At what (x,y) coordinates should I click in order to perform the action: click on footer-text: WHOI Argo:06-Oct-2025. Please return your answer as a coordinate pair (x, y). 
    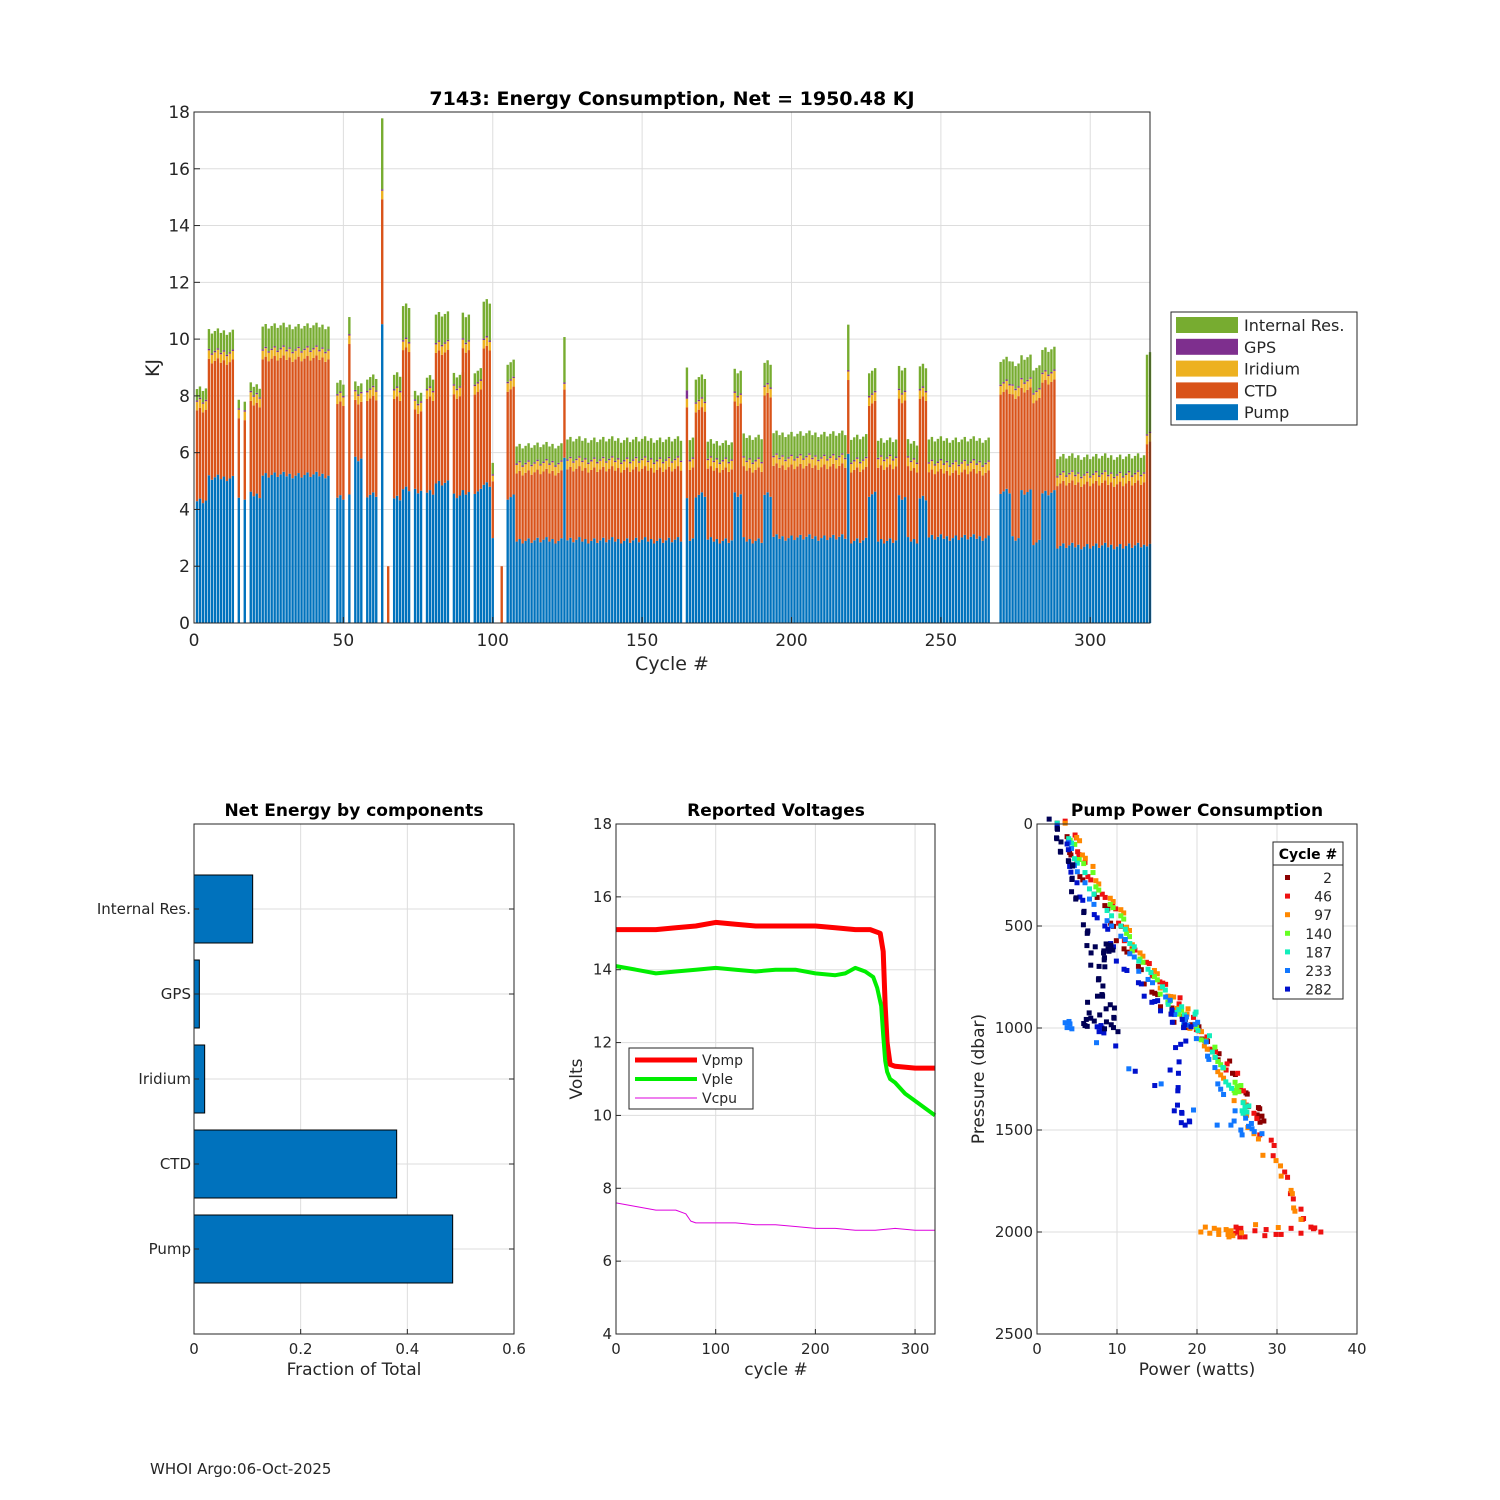
    Looking at the image, I should click on (241, 1469).